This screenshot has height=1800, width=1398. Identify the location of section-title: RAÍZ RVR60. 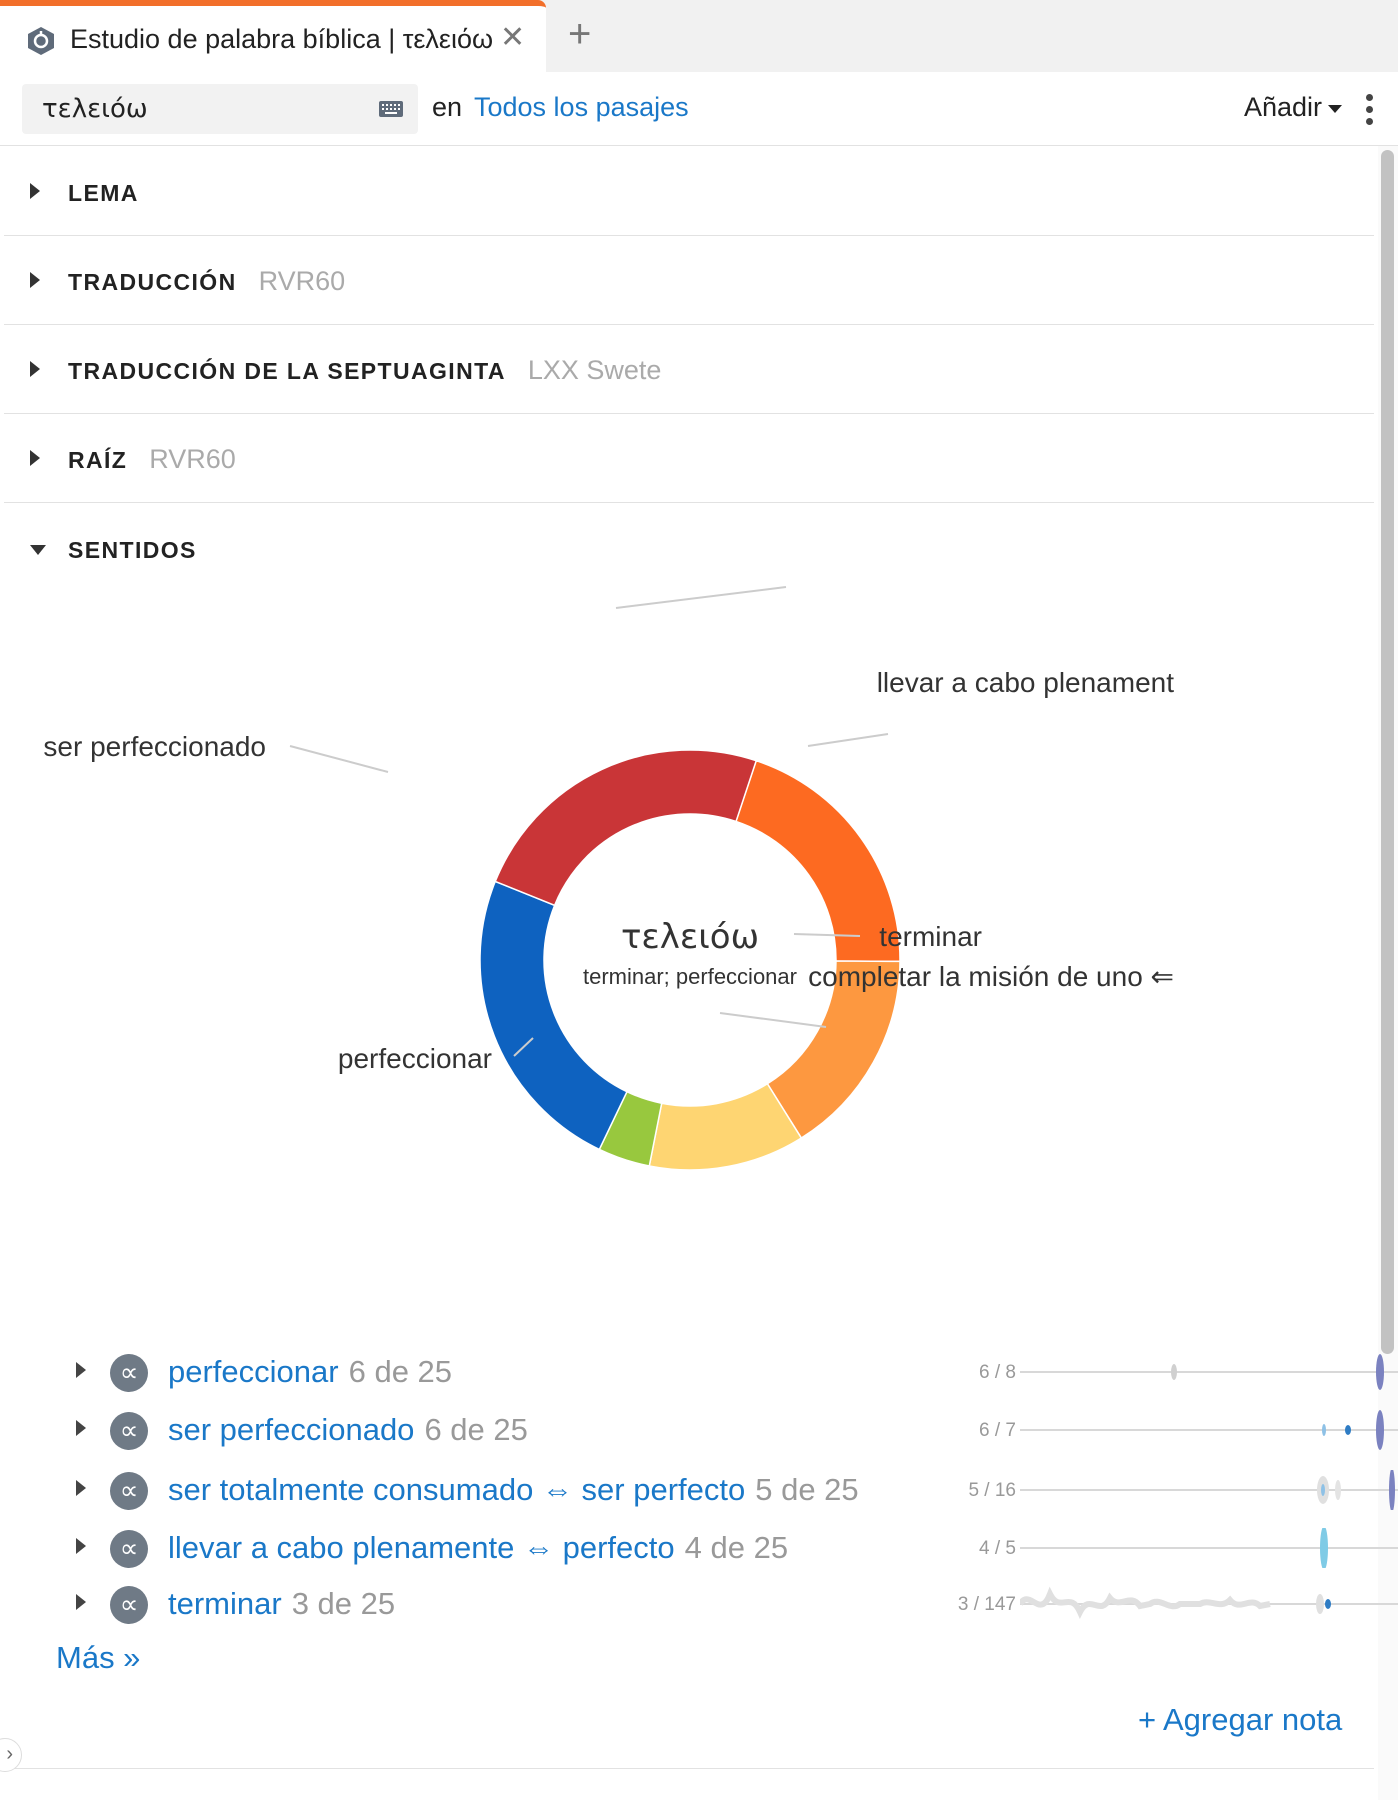
(152, 459).